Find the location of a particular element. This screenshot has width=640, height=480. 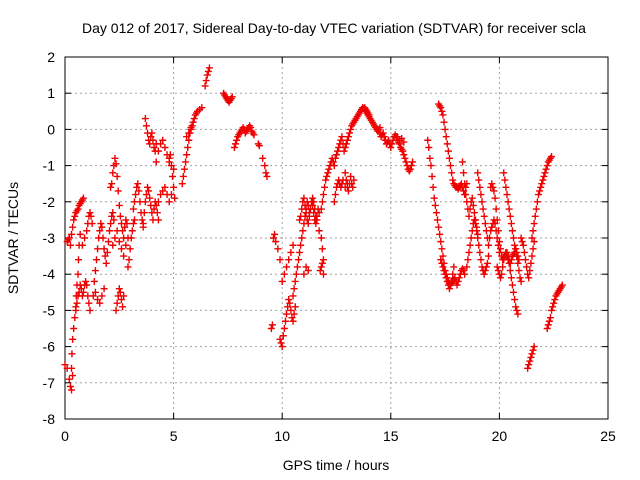

x-tick-label: 0 is located at coordinates (65, 436).